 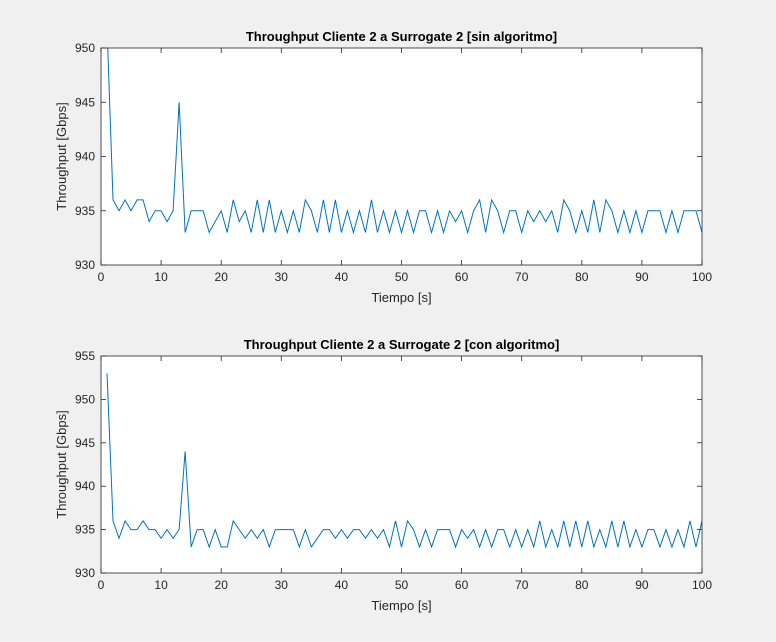 I want to click on x-tick-label: 20, so click(x=222, y=585).